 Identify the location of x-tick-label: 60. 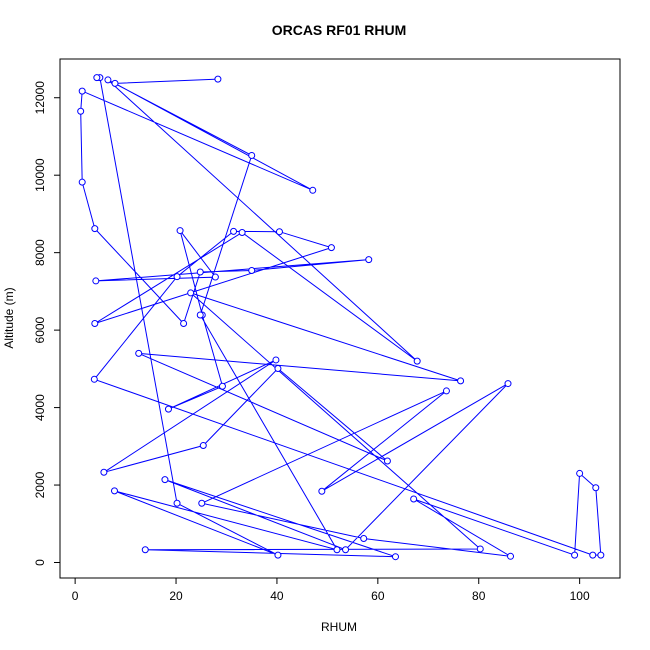
(378, 596).